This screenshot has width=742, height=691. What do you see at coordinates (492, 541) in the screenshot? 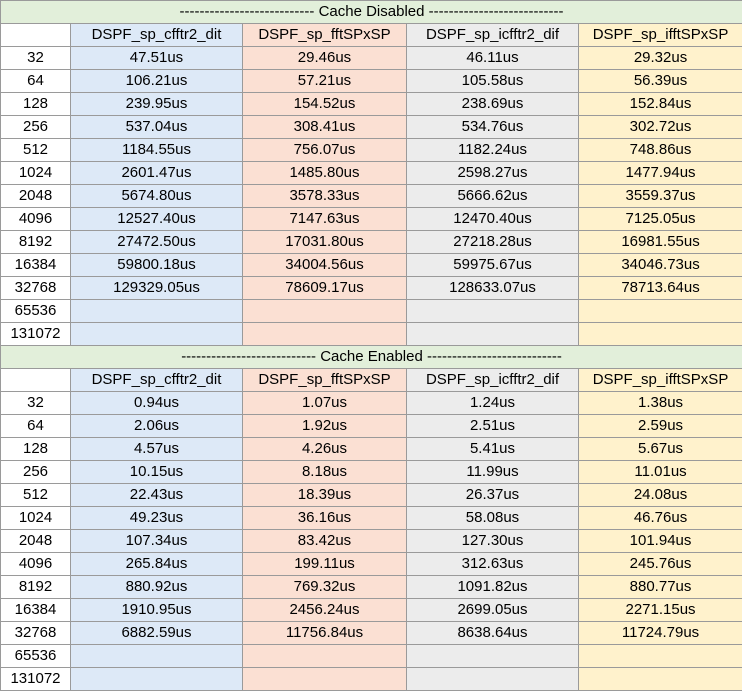
I see `value-cell-icfftr2-dif: 127.30us` at bounding box center [492, 541].